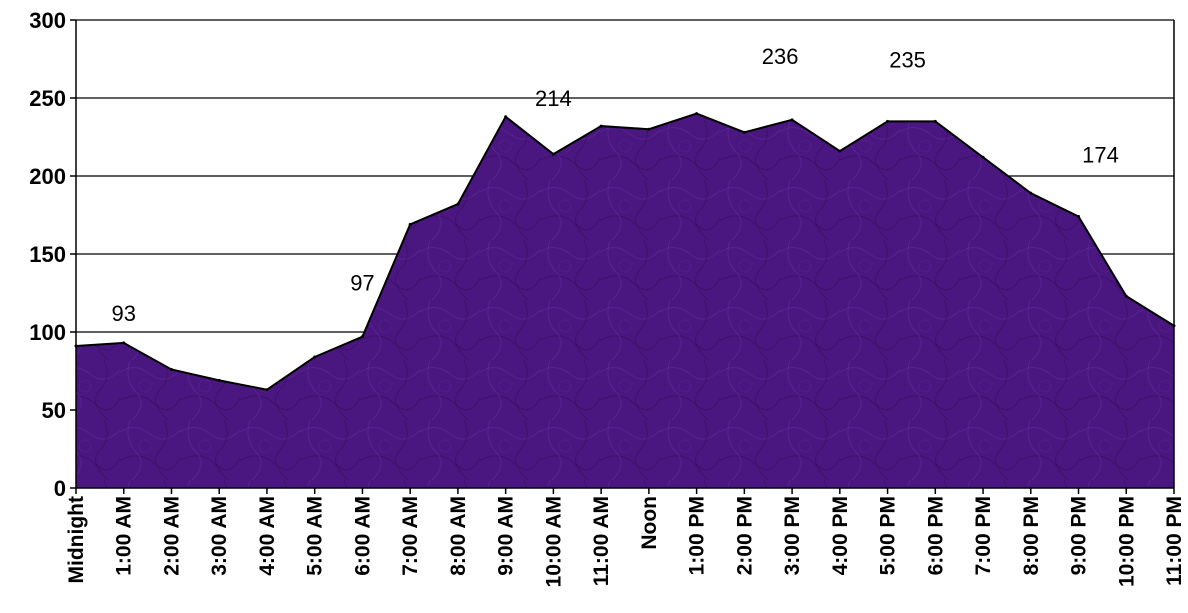 This screenshot has height=613, width=1188. I want to click on y-tick-label-200: 200, so click(47, 176).